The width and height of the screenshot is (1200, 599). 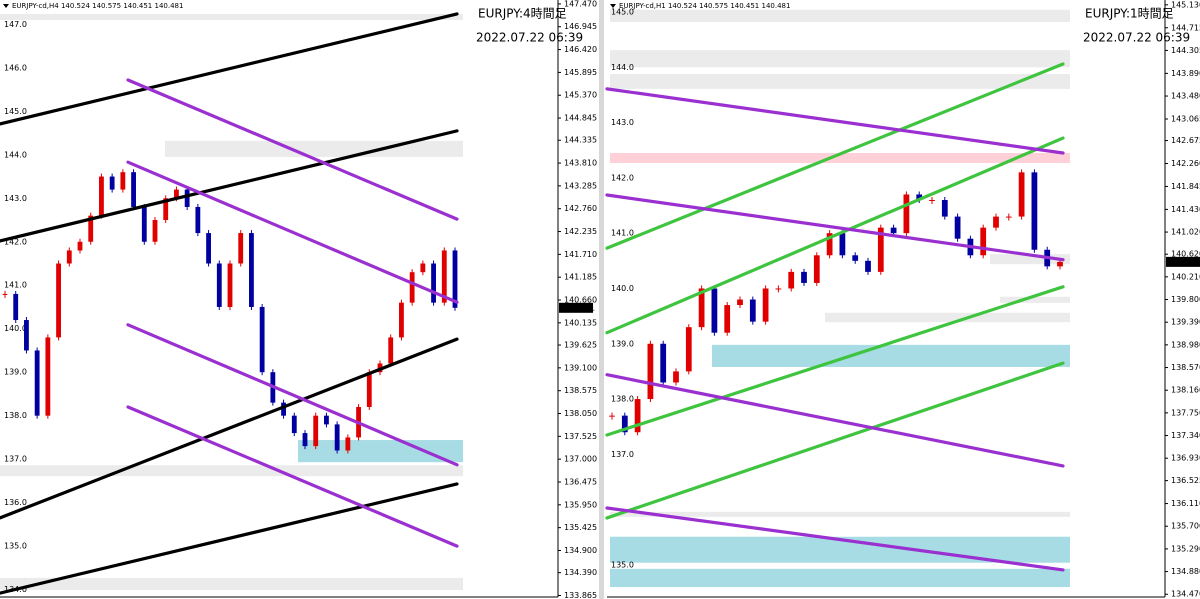 What do you see at coordinates (580, 572) in the screenshot?
I see `y-tick-label: 134.390` at bounding box center [580, 572].